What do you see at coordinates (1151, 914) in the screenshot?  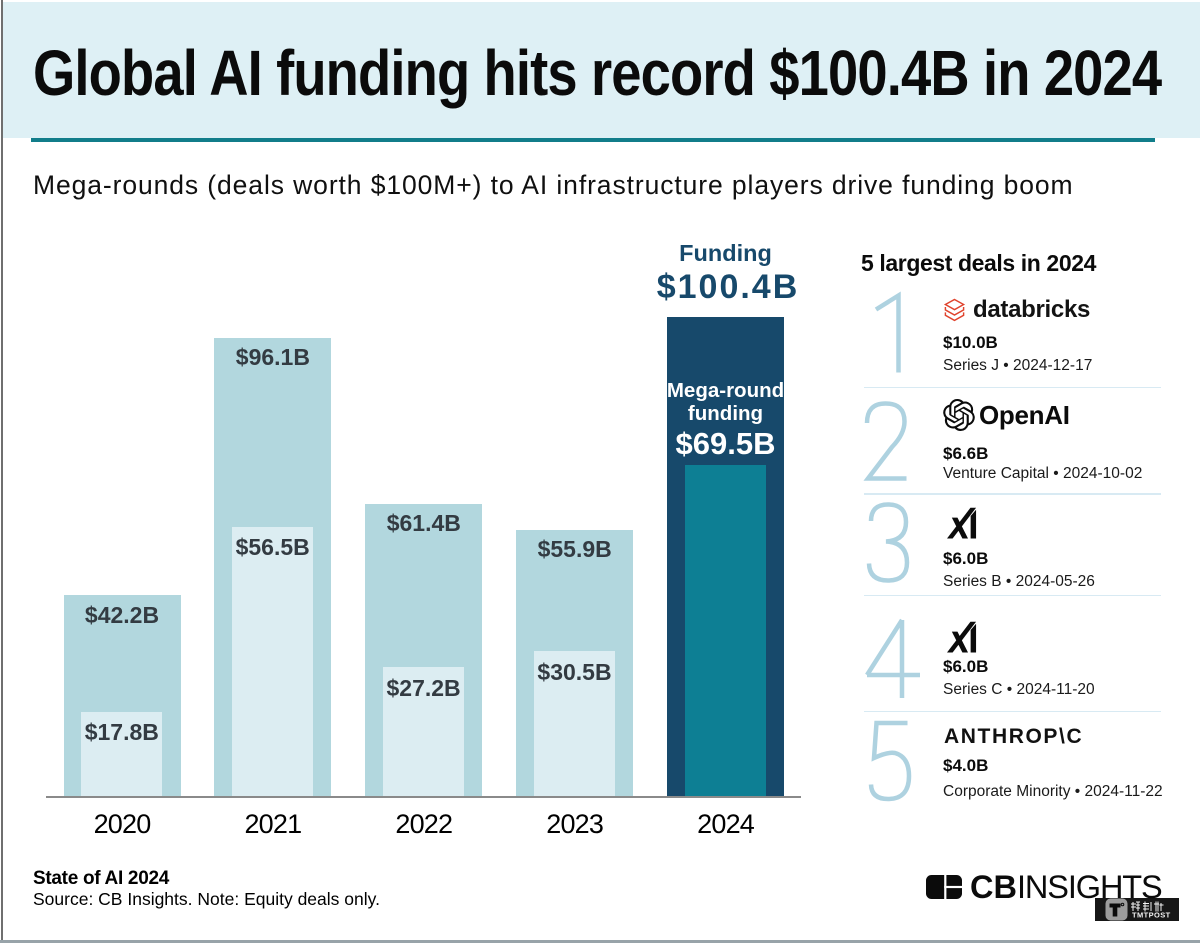 I see `svg-text: TMTPOST` at bounding box center [1151, 914].